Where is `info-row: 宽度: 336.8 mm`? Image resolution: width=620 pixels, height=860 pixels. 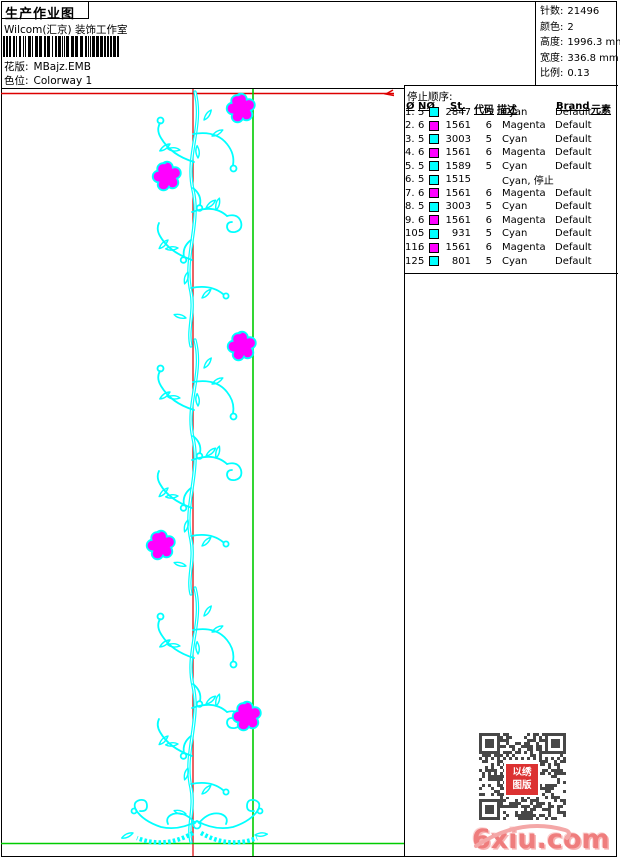
info-row: 宽度: 336.8 mm is located at coordinates (579, 59).